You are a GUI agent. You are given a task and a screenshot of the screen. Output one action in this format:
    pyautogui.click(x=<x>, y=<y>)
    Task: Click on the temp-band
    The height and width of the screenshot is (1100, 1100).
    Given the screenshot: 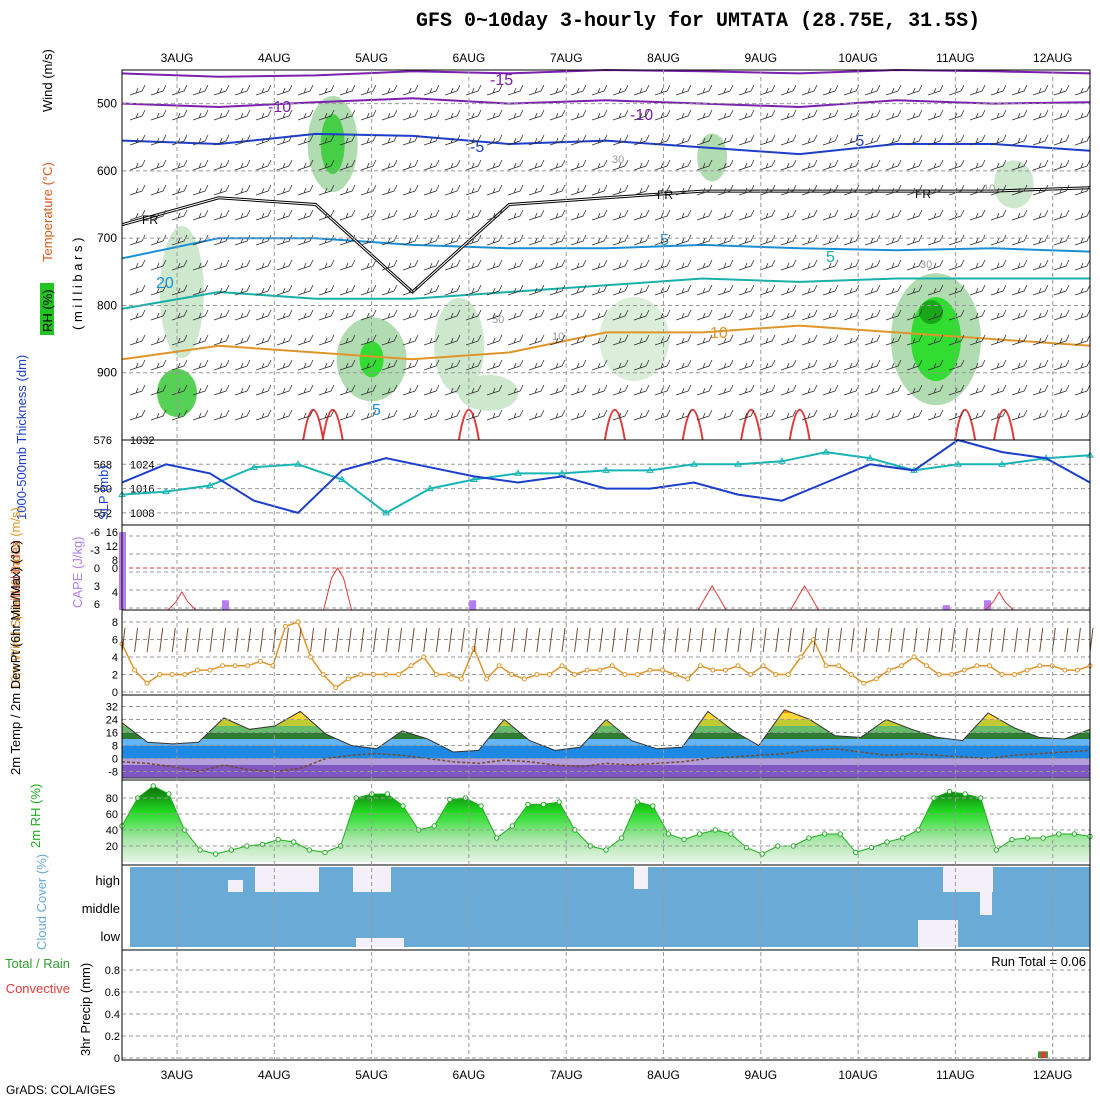 What is the action you would take?
    pyautogui.click(x=606, y=716)
    